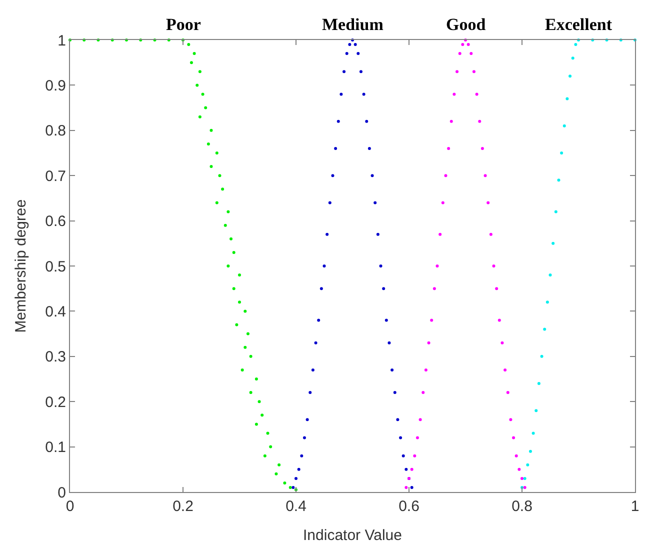 The width and height of the screenshot is (657, 553). I want to click on y-tick-label: 0.4, so click(55, 311).